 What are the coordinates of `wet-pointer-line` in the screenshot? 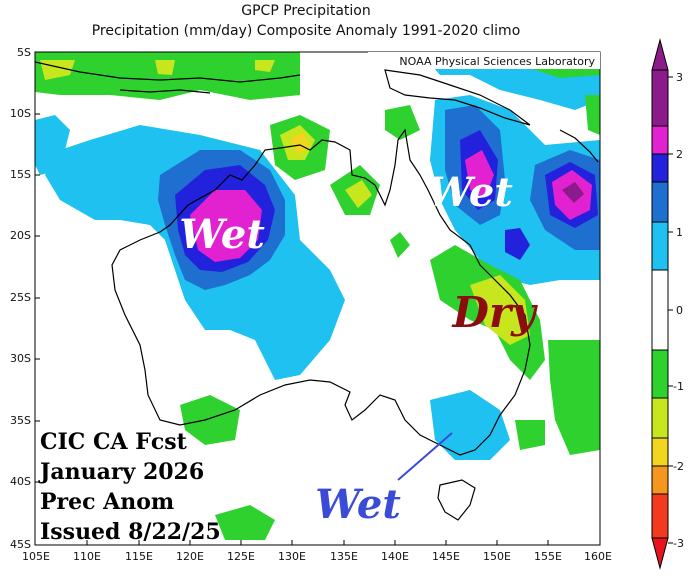 It's located at (425, 456).